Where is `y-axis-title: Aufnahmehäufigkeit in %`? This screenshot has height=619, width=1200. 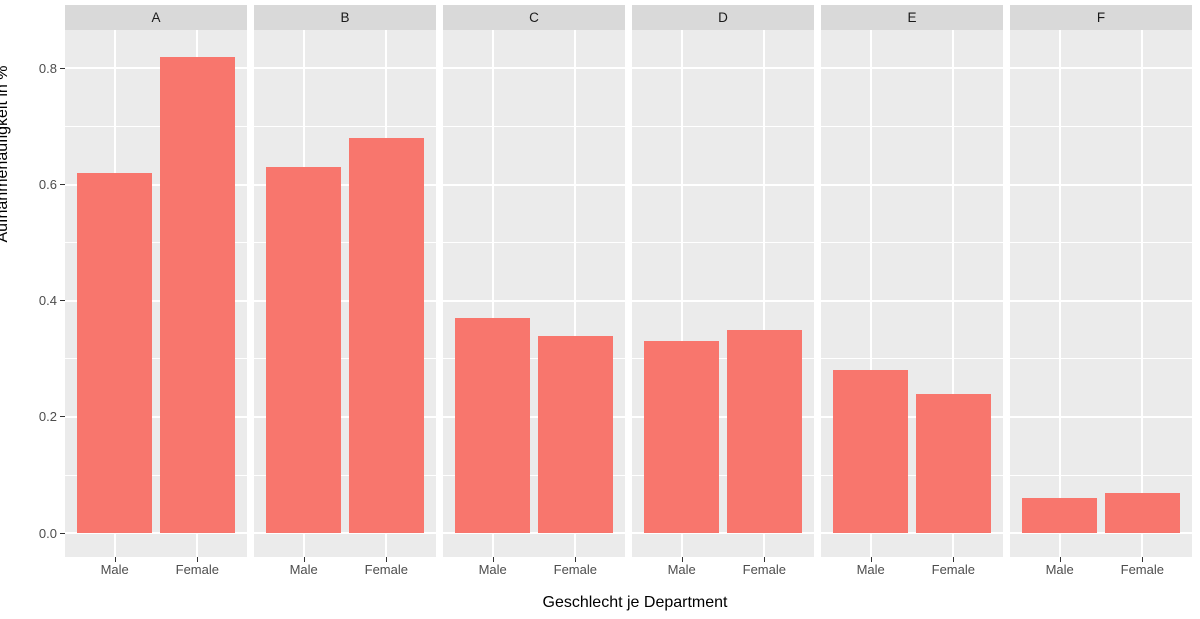 y-axis-title: Aufnahmehäufigkeit in % is located at coordinates (5, 154).